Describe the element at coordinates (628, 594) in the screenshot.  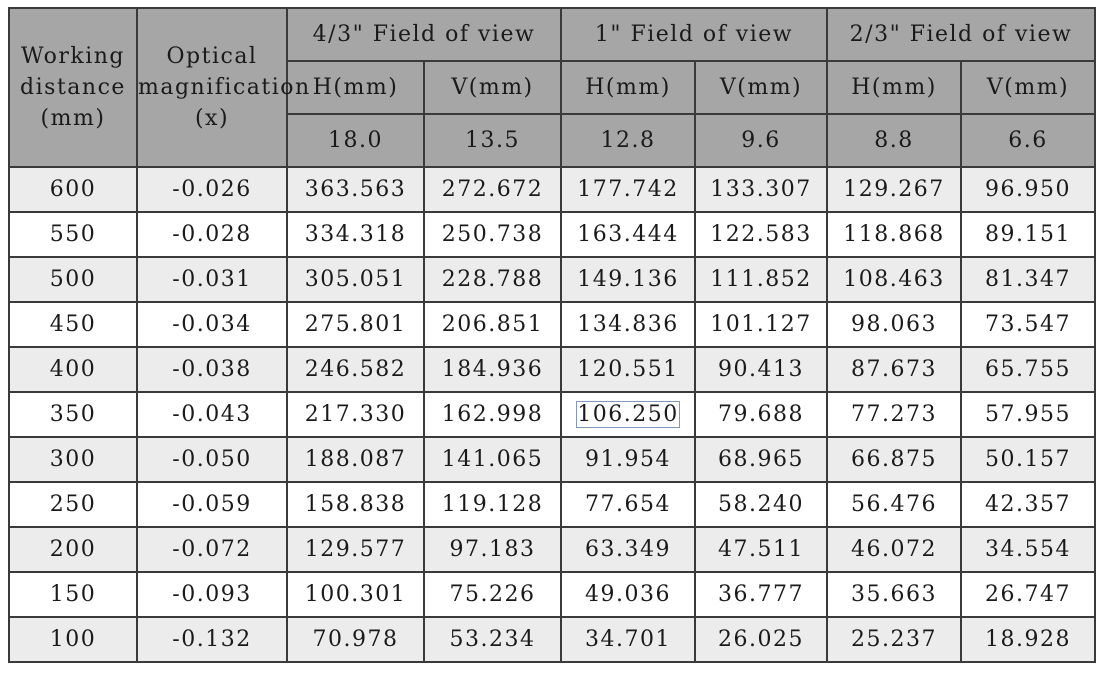
I see `fov-1-h-cell: 49.036` at that location.